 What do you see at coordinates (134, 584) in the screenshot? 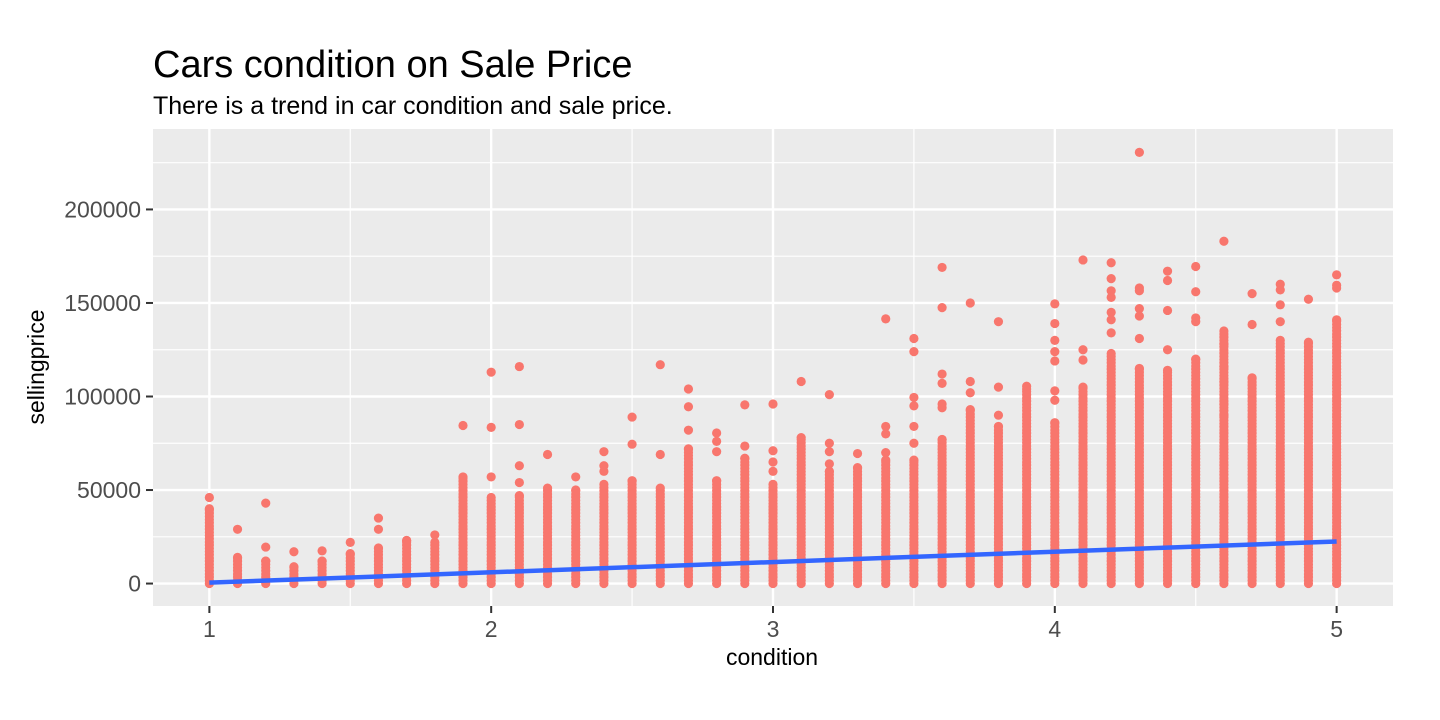
I see `y-tick-label: 0` at bounding box center [134, 584].